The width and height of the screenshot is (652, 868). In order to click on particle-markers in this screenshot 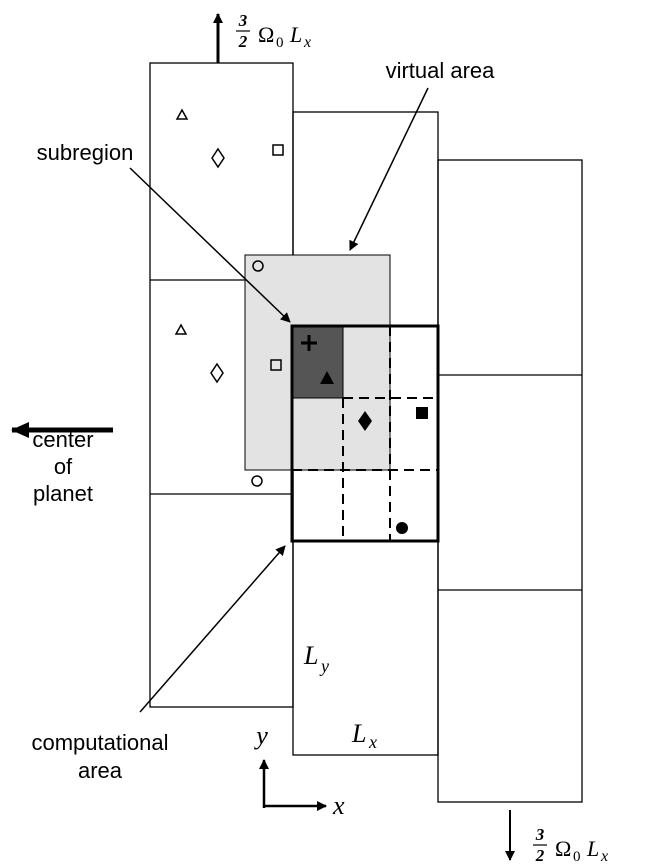, I will do `click(229, 297)`.